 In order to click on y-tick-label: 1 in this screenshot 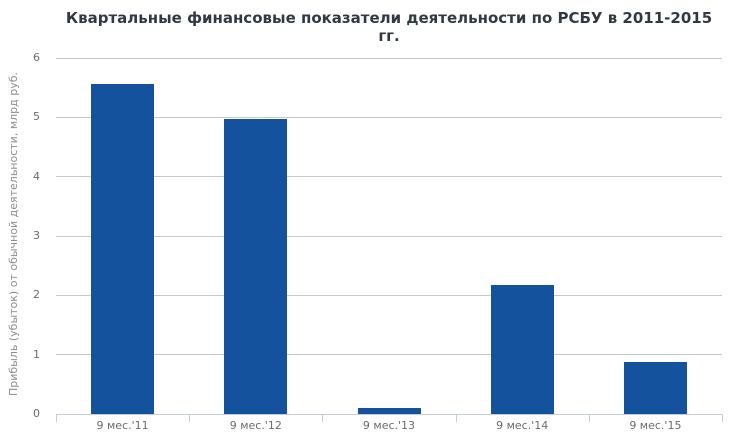, I will do `click(36, 354)`.